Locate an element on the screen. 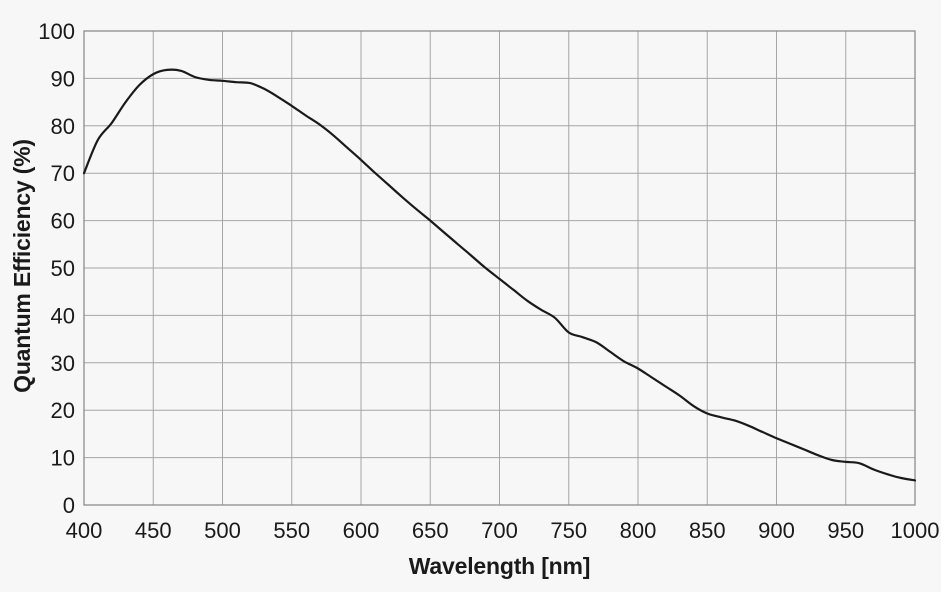 This screenshot has width=941, height=592. y-tick-label: 0 is located at coordinates (69, 505).